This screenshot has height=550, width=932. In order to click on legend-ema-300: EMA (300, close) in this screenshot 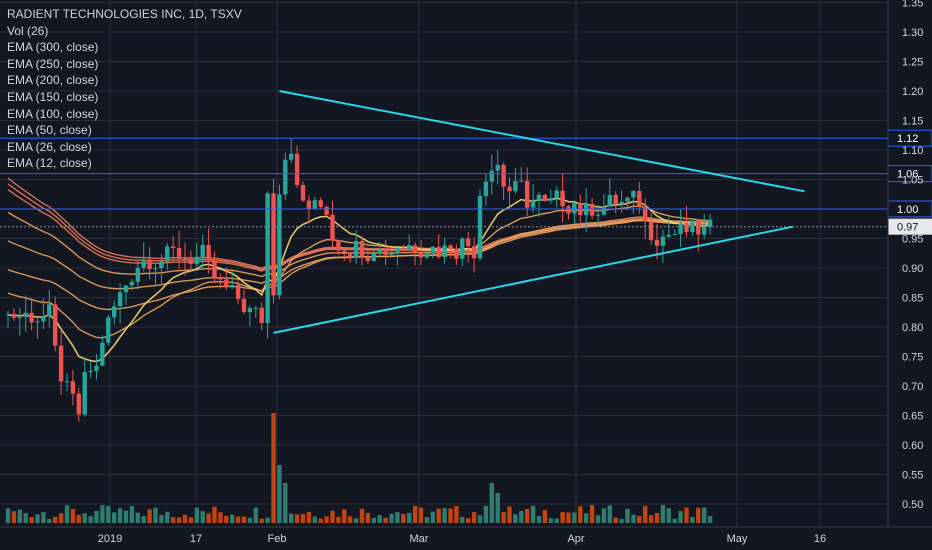, I will do `click(53, 47)`.